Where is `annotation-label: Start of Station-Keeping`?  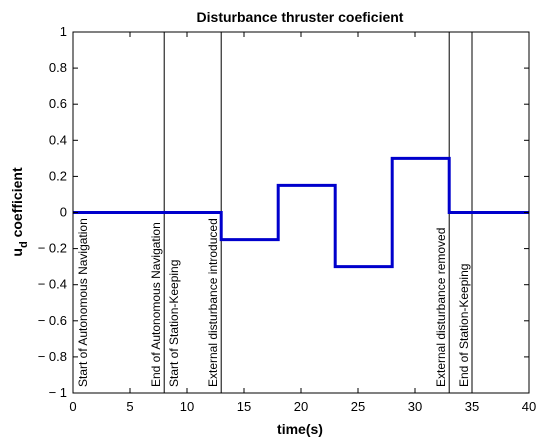 annotation-label: Start of Station-Keeping is located at coordinates (174, 323).